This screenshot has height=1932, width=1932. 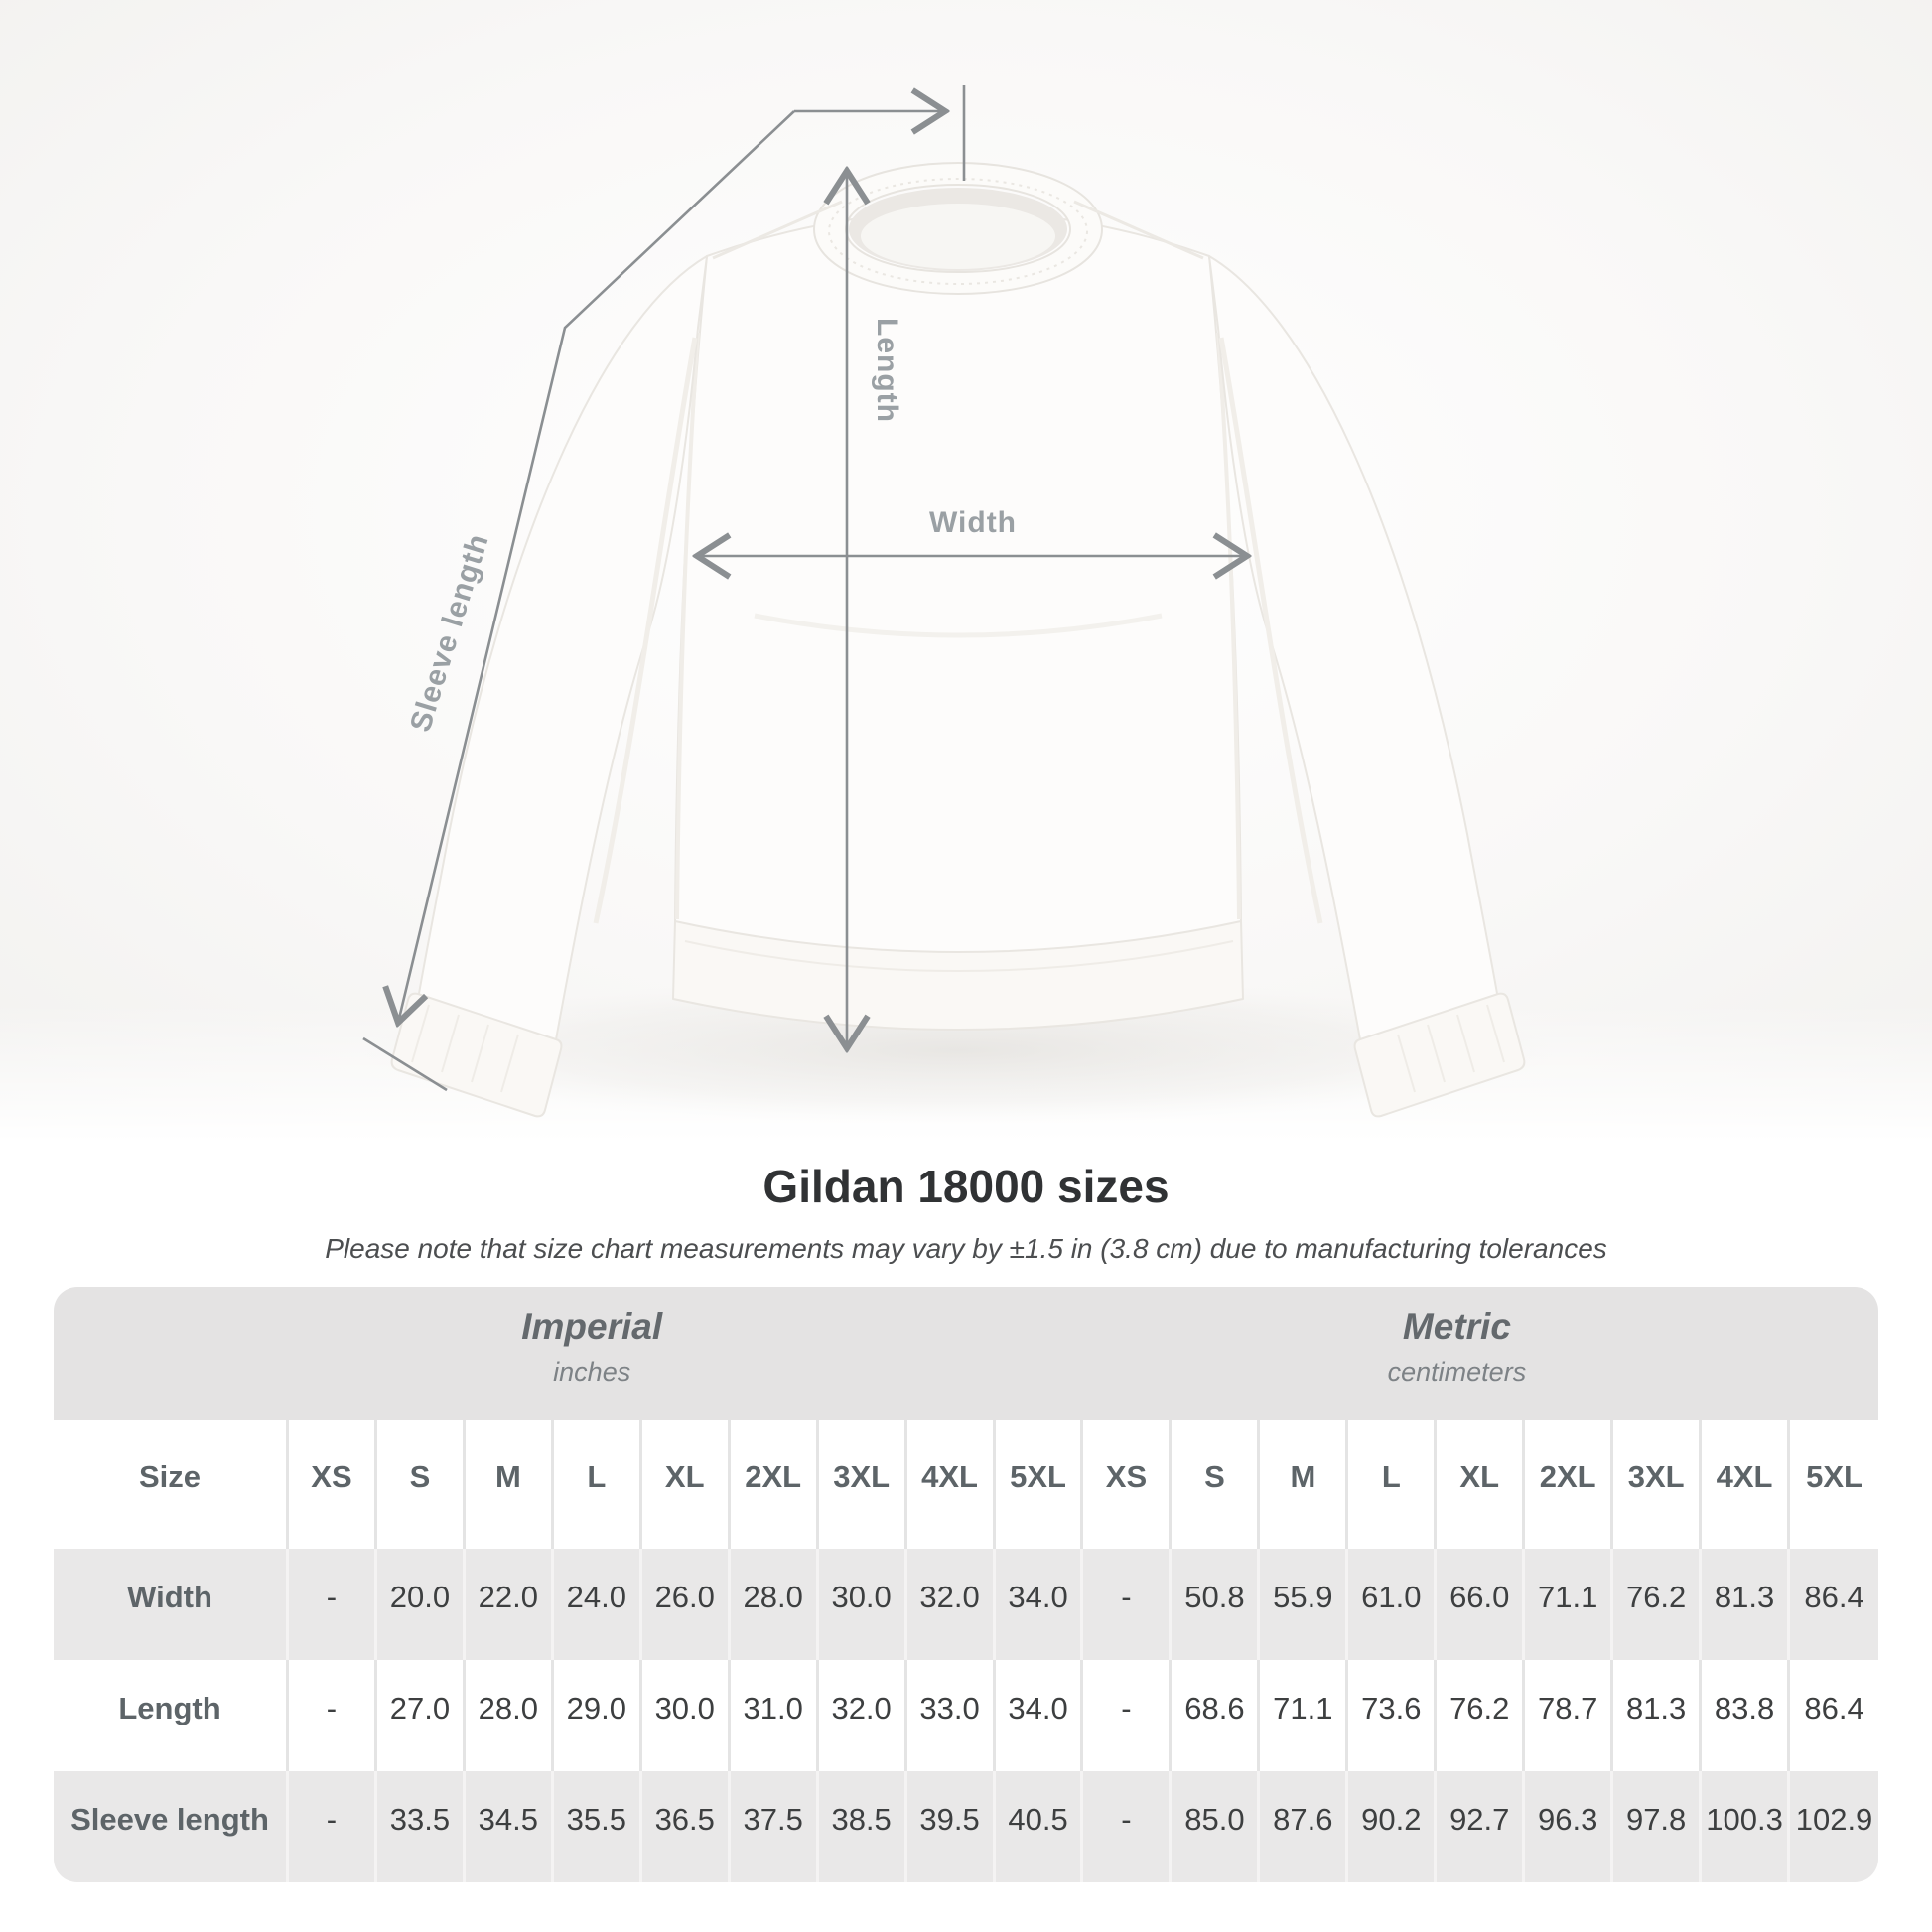 What do you see at coordinates (1440, 1055) in the screenshot?
I see `right-cuff` at bounding box center [1440, 1055].